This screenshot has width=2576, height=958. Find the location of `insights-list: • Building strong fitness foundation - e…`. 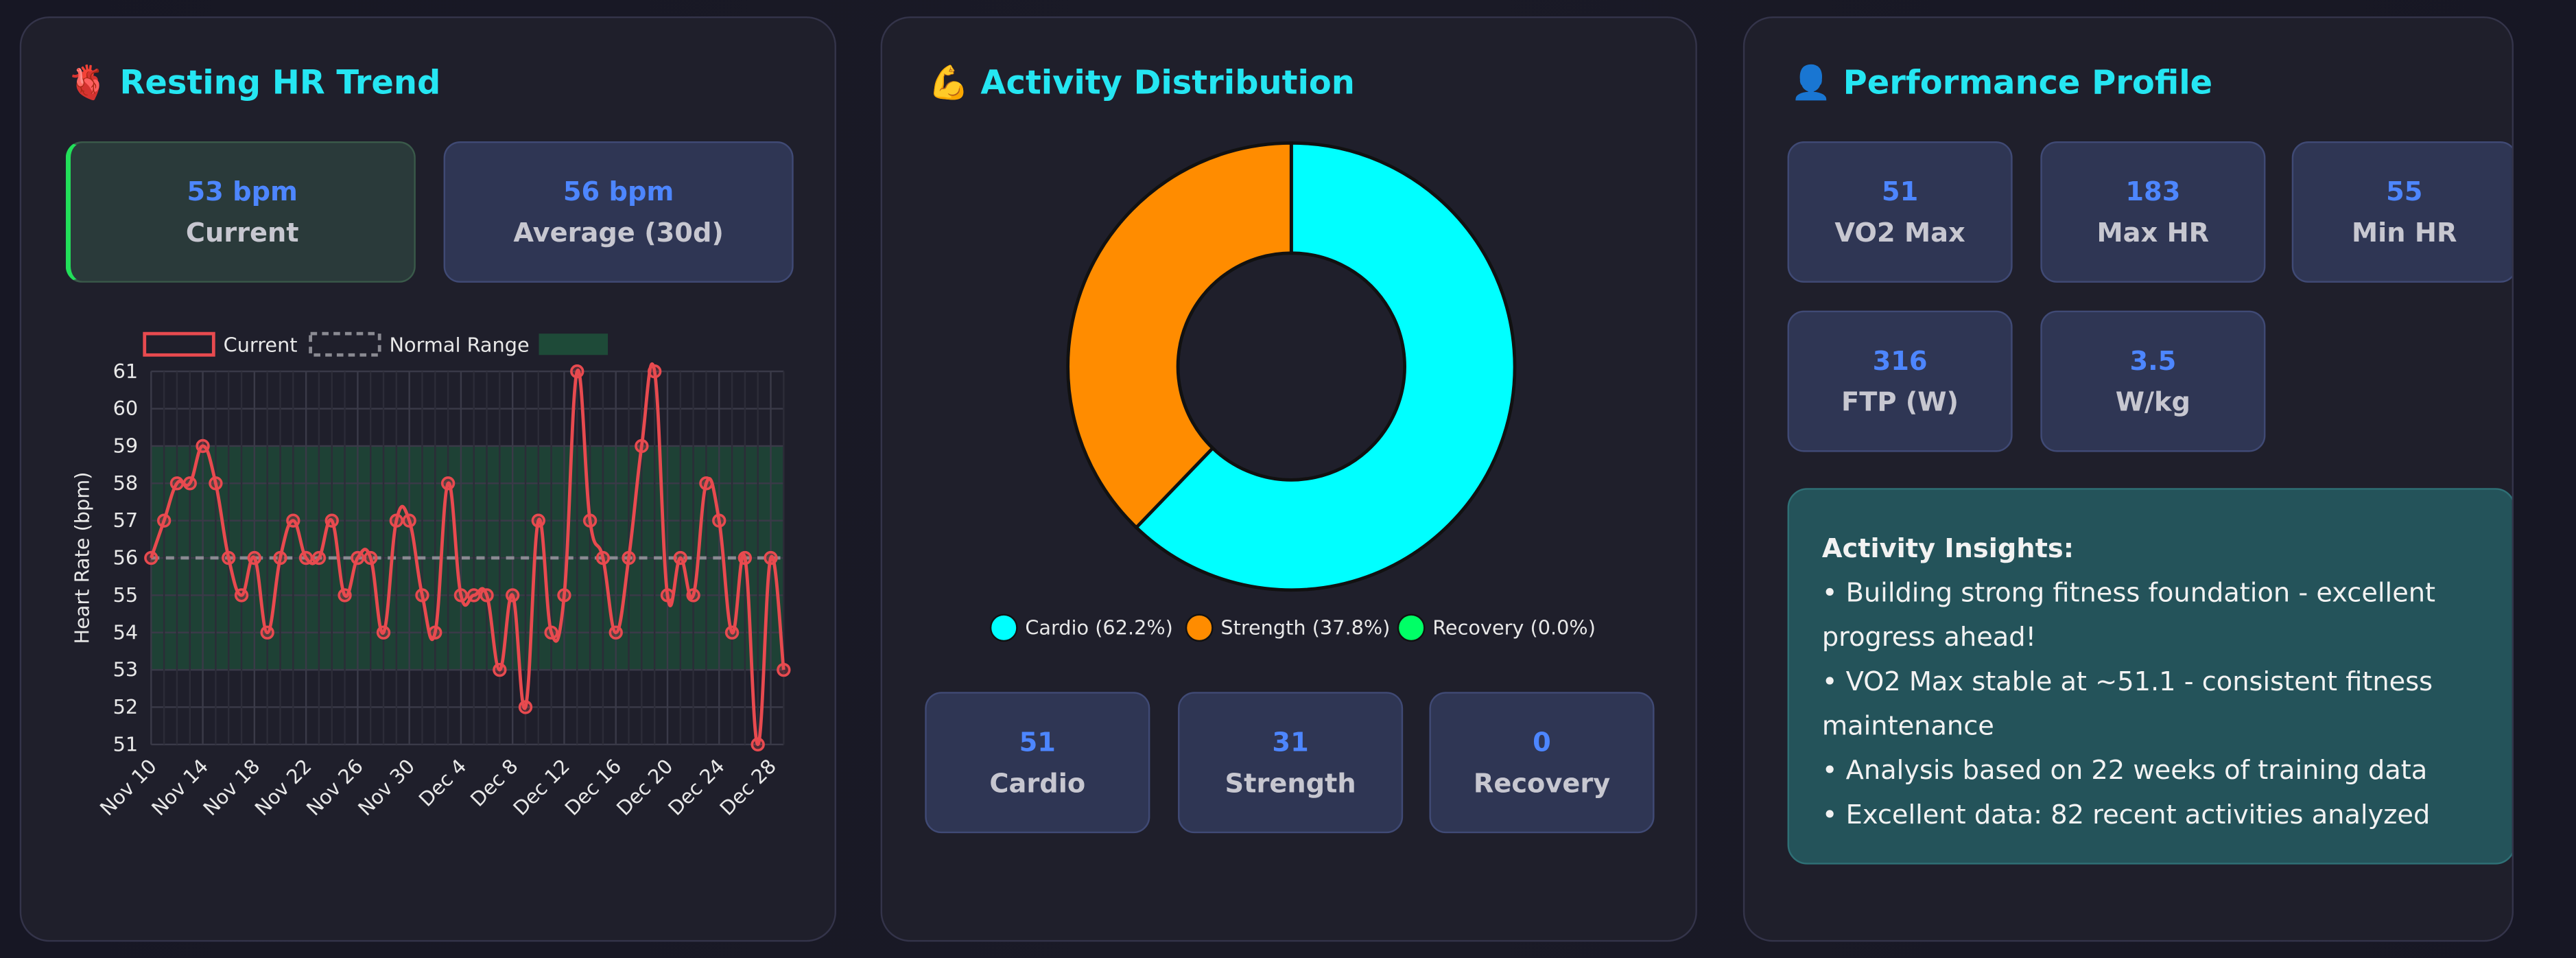

insights-list: • Building strong fitness foundation - e… is located at coordinates (2151, 703).